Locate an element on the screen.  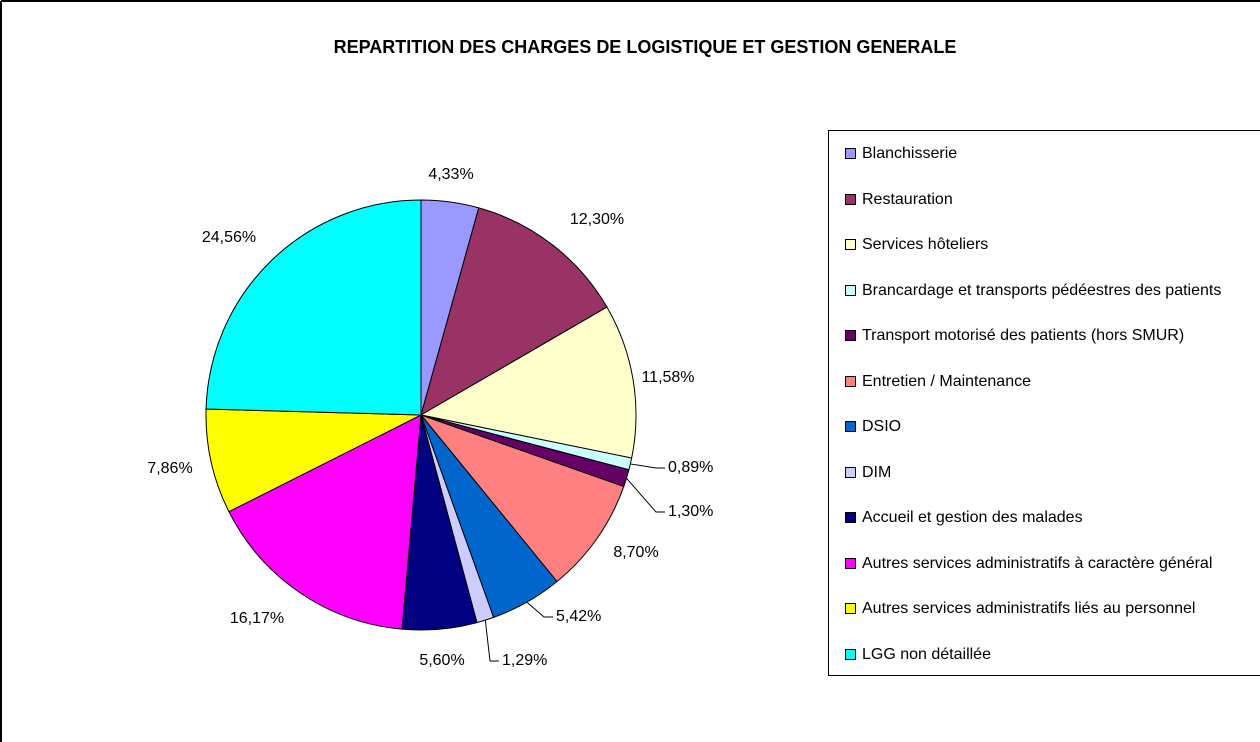
data-label: 1,29% is located at coordinates (524, 660).